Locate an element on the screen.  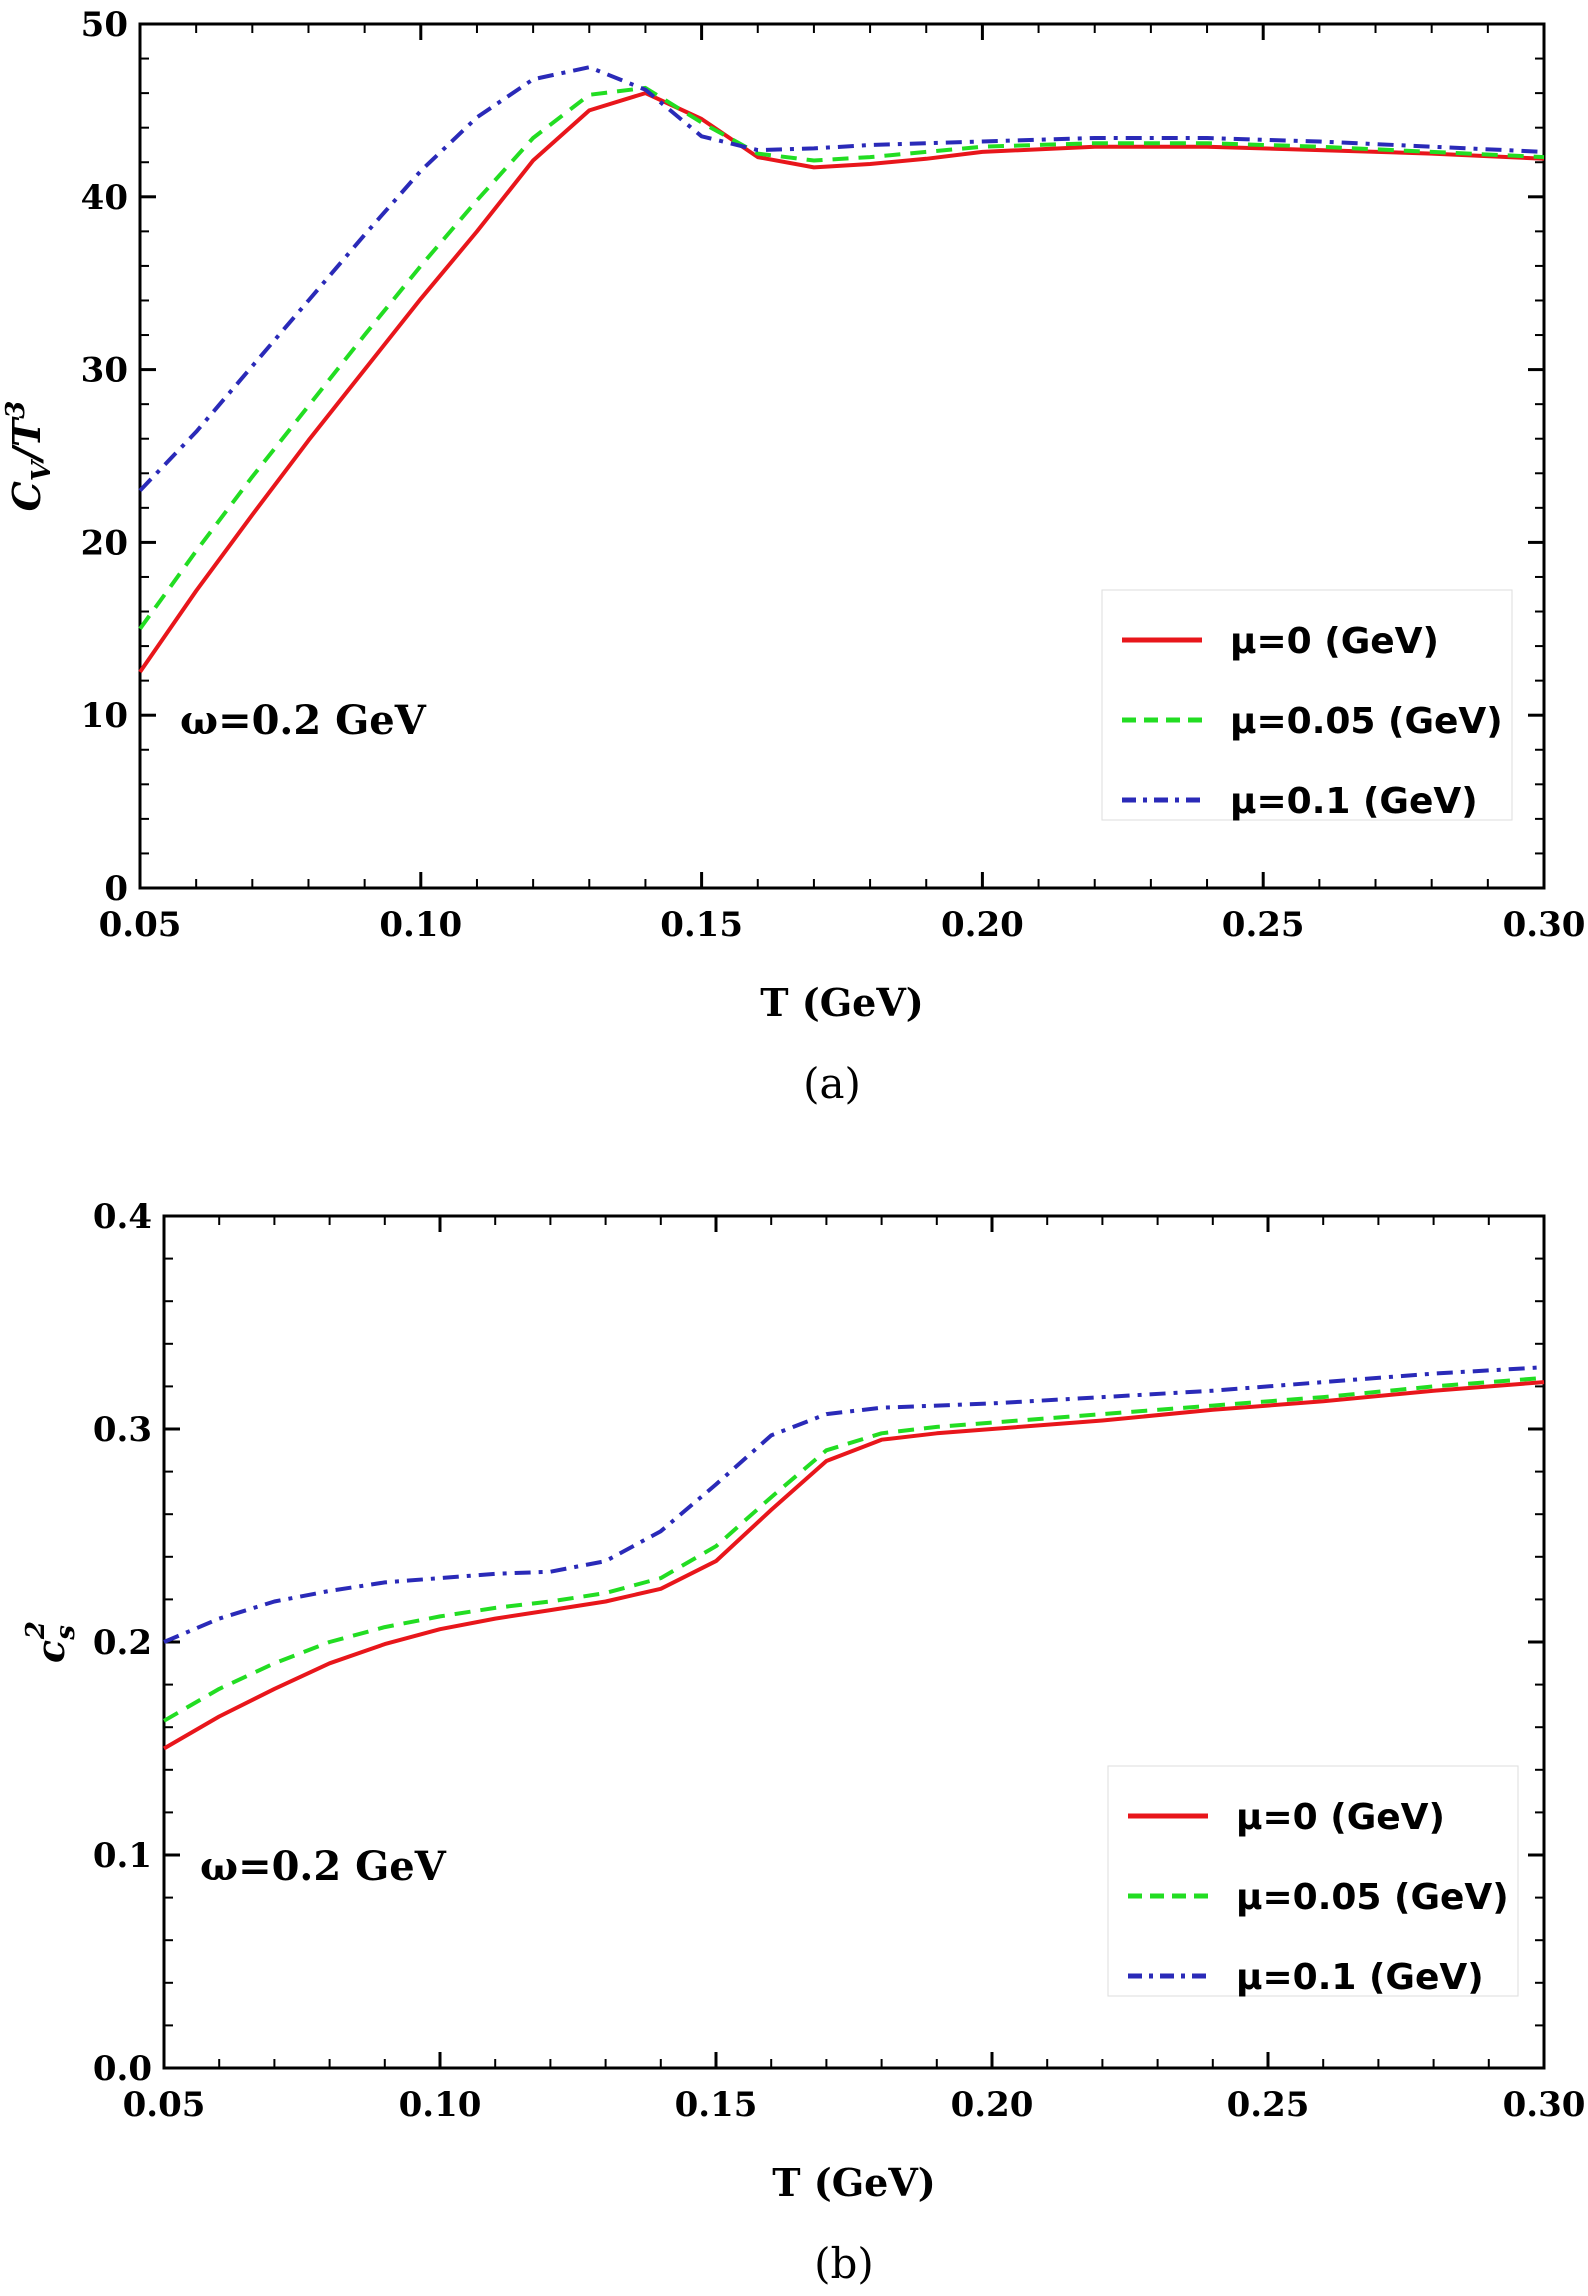
panel-label: (b) is located at coordinates (844, 2263).